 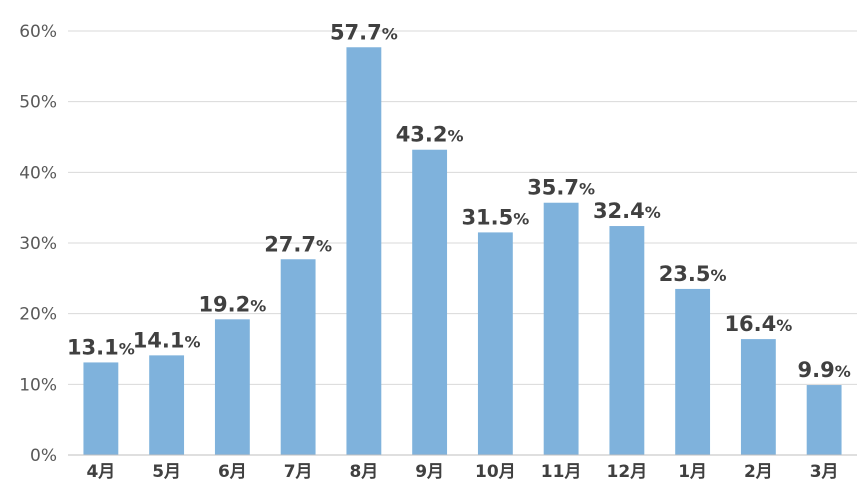 I want to click on data-label: 9.9%, so click(x=824, y=370).